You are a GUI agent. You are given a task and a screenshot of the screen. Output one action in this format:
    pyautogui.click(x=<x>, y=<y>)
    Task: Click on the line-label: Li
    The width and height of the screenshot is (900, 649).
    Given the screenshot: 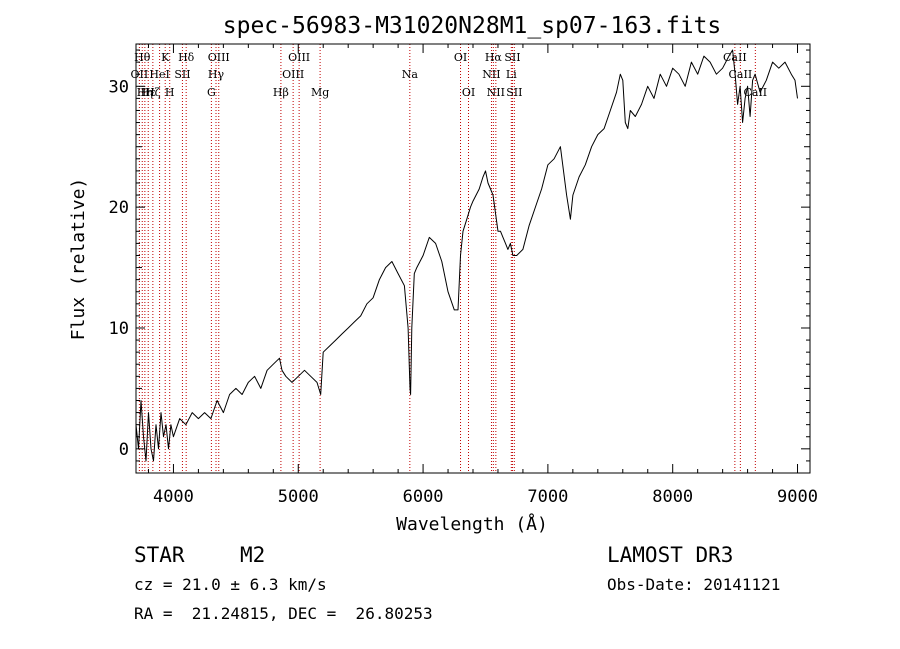 What is the action you would take?
    pyautogui.click(x=511, y=74)
    